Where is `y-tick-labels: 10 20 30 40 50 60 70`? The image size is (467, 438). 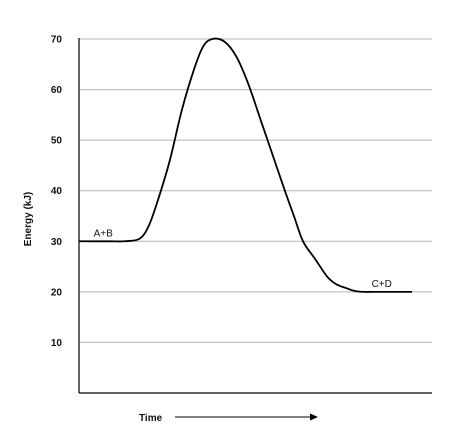
y-tick-labels: 10 20 30 40 50 60 70 is located at coordinates (57, 192).